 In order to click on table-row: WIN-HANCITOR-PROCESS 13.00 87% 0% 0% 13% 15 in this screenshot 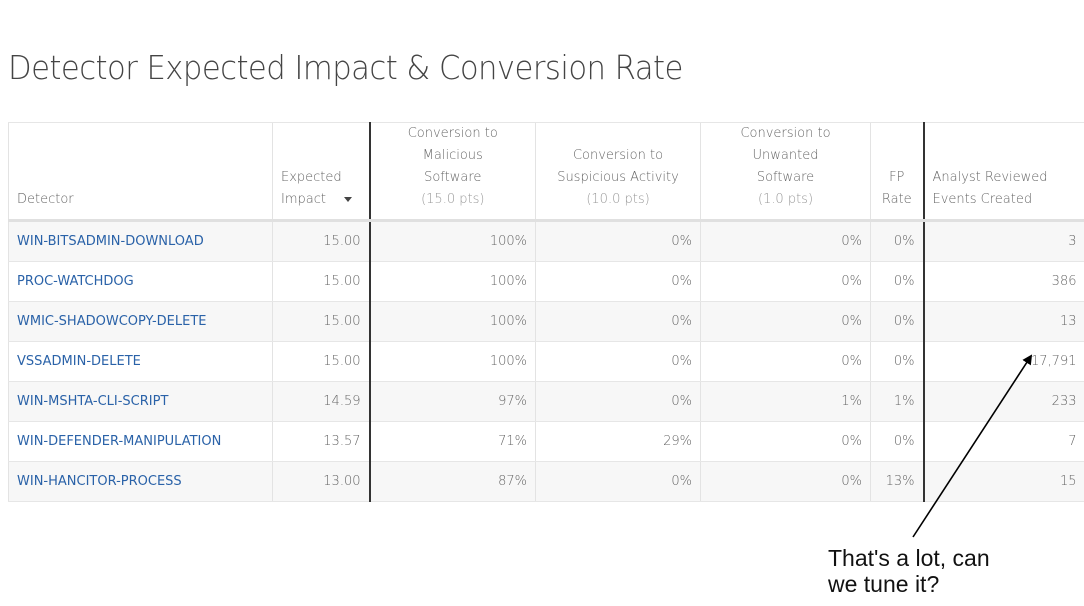, I will do `click(546, 481)`.